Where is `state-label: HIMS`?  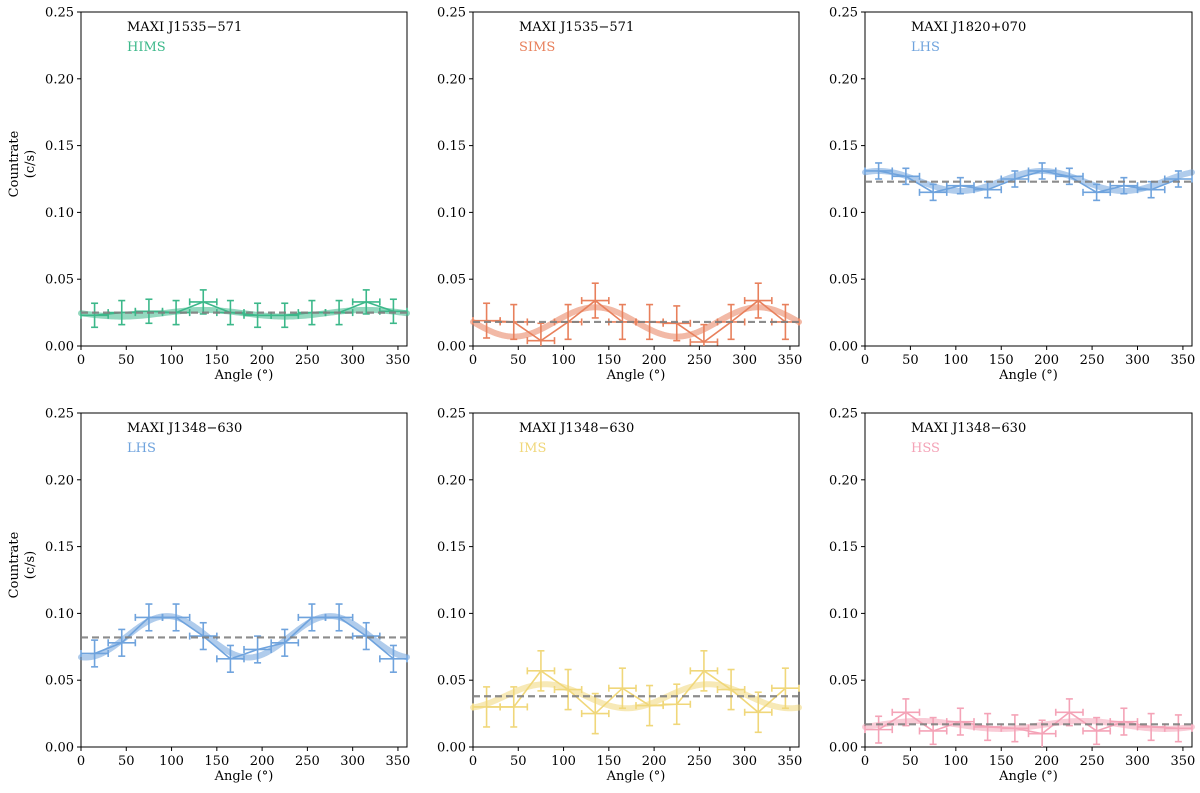
state-label: HIMS is located at coordinates (146, 47).